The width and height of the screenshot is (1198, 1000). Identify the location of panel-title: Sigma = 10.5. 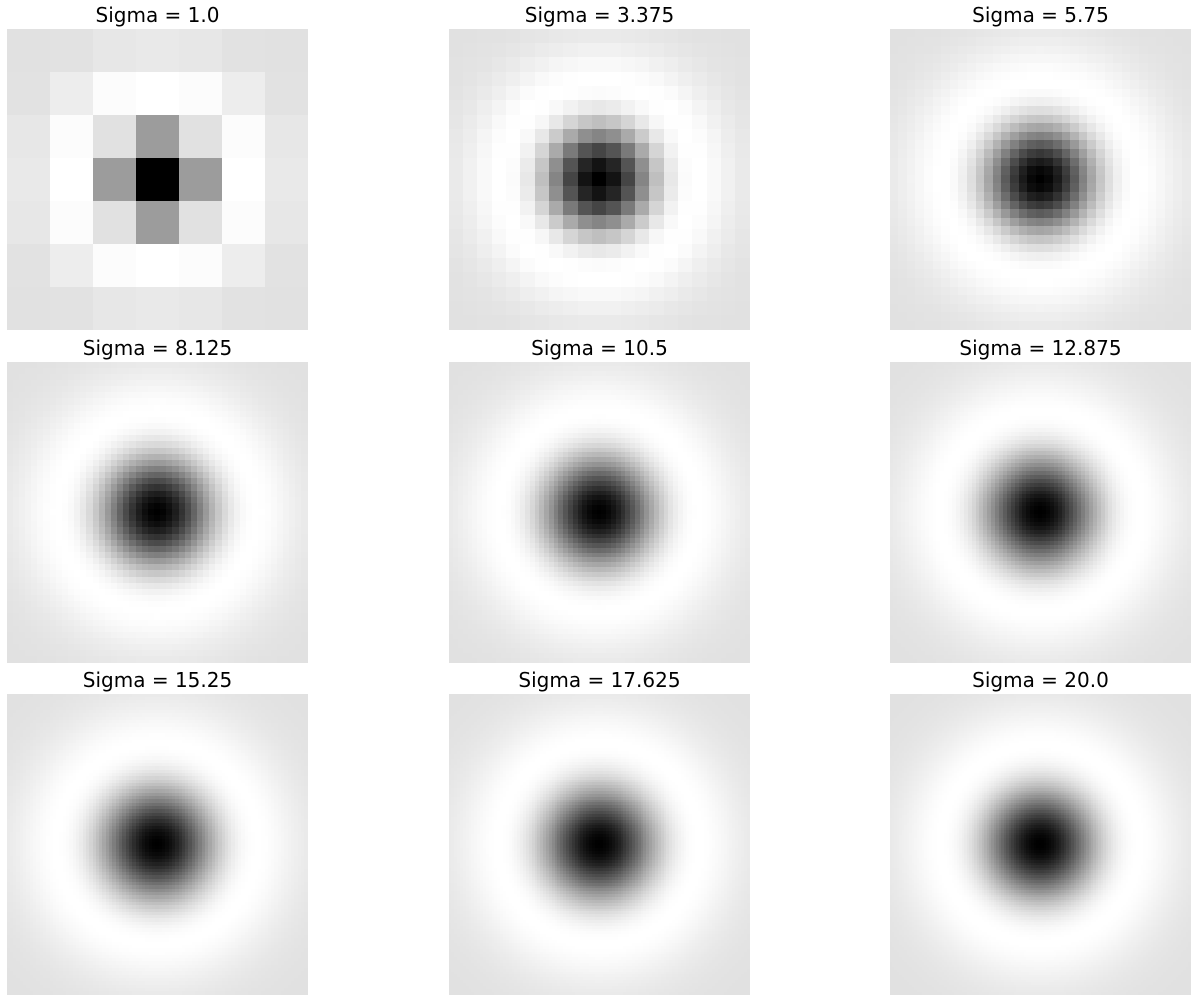
(599, 348).